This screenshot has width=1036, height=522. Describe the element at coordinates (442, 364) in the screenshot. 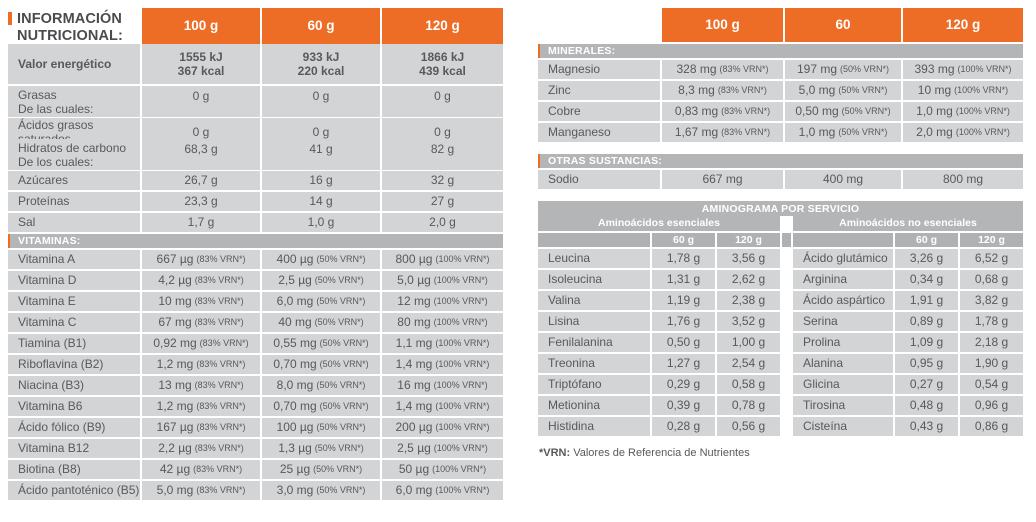

I see `value-cell: 1,4 mg (100% VRN*)` at that location.